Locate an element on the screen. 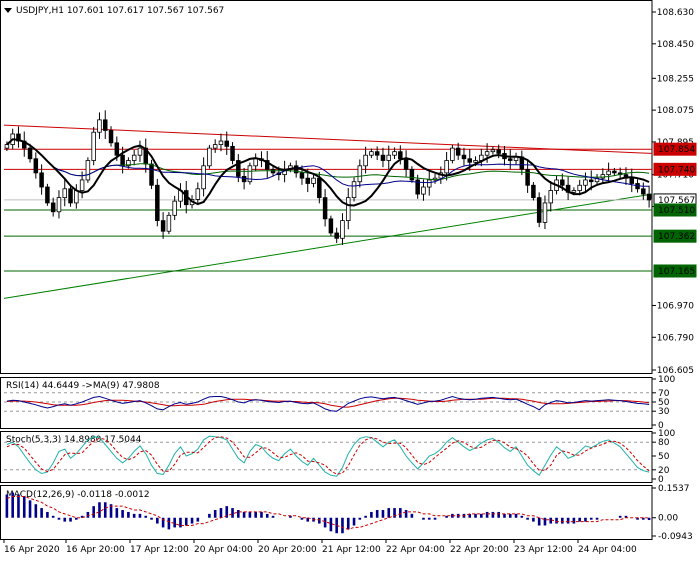 This screenshot has height=564, width=700. time-tick-label: 20 Apr 20:00 is located at coordinates (287, 550).